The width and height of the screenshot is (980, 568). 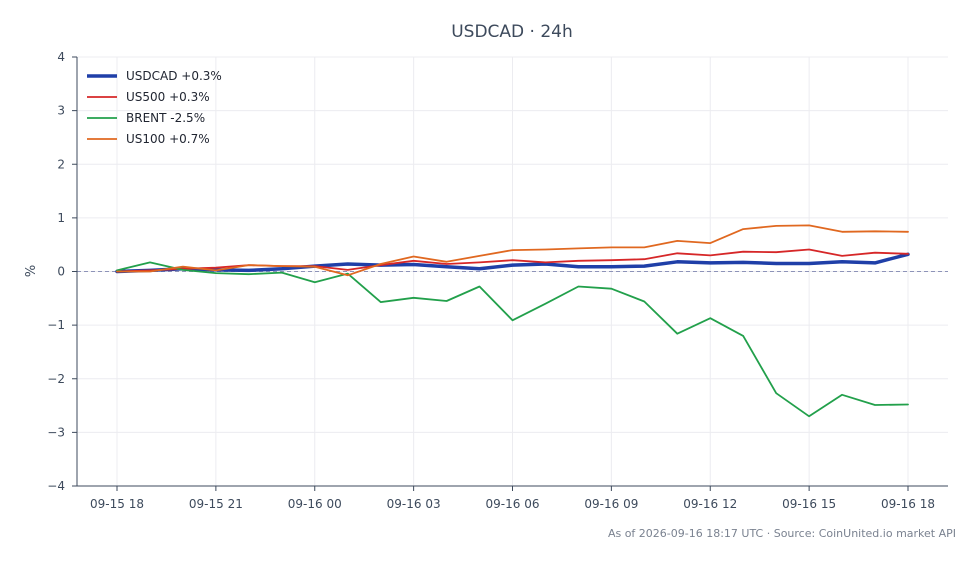 I want to click on x-tick-label: 09-15 18, so click(x=117, y=504).